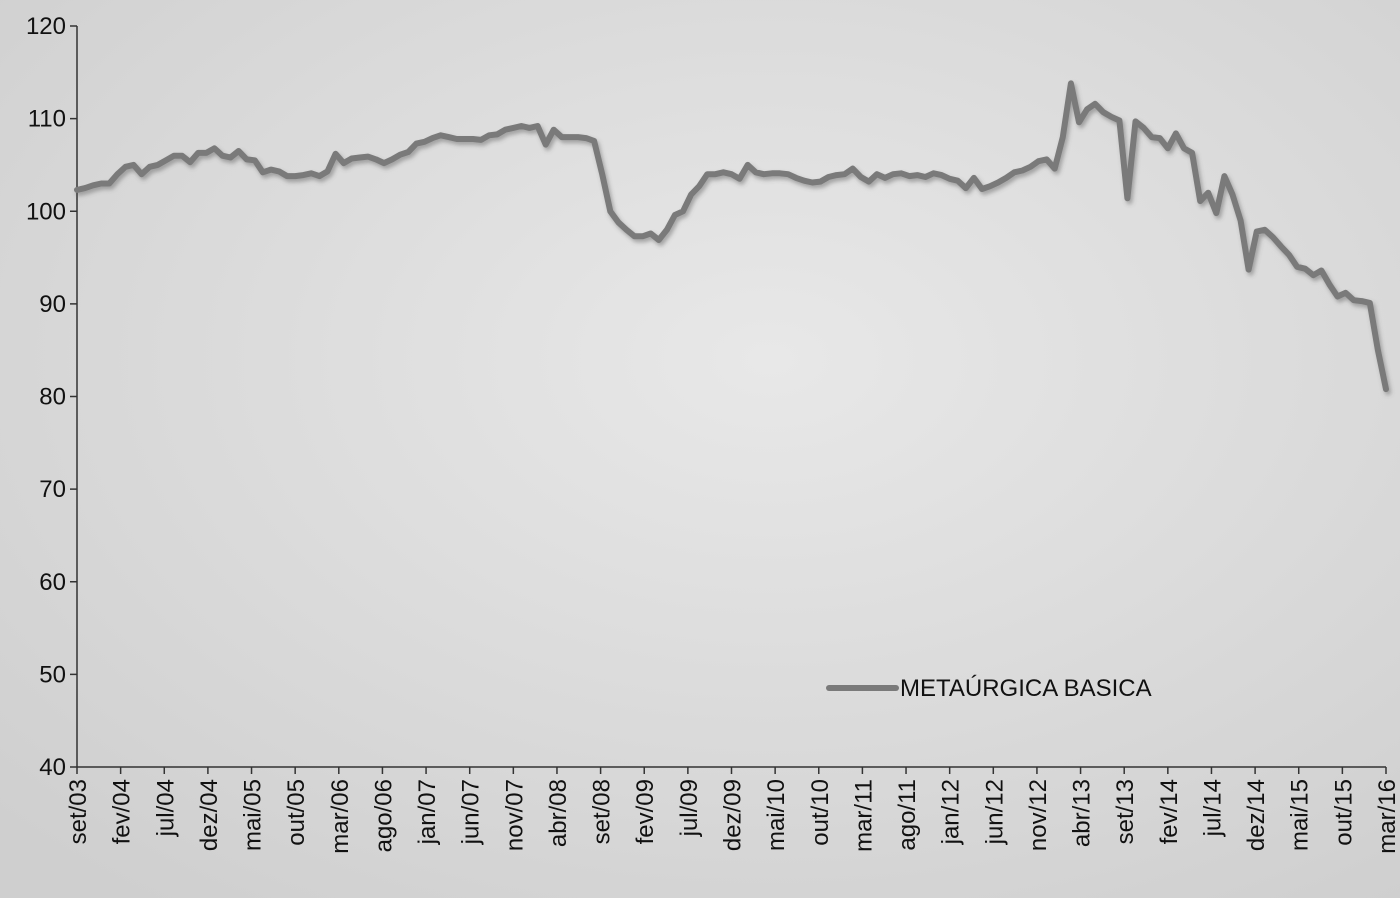 The width and height of the screenshot is (1400, 898). I want to click on x-tick-label: mai/05, so click(253, 815).